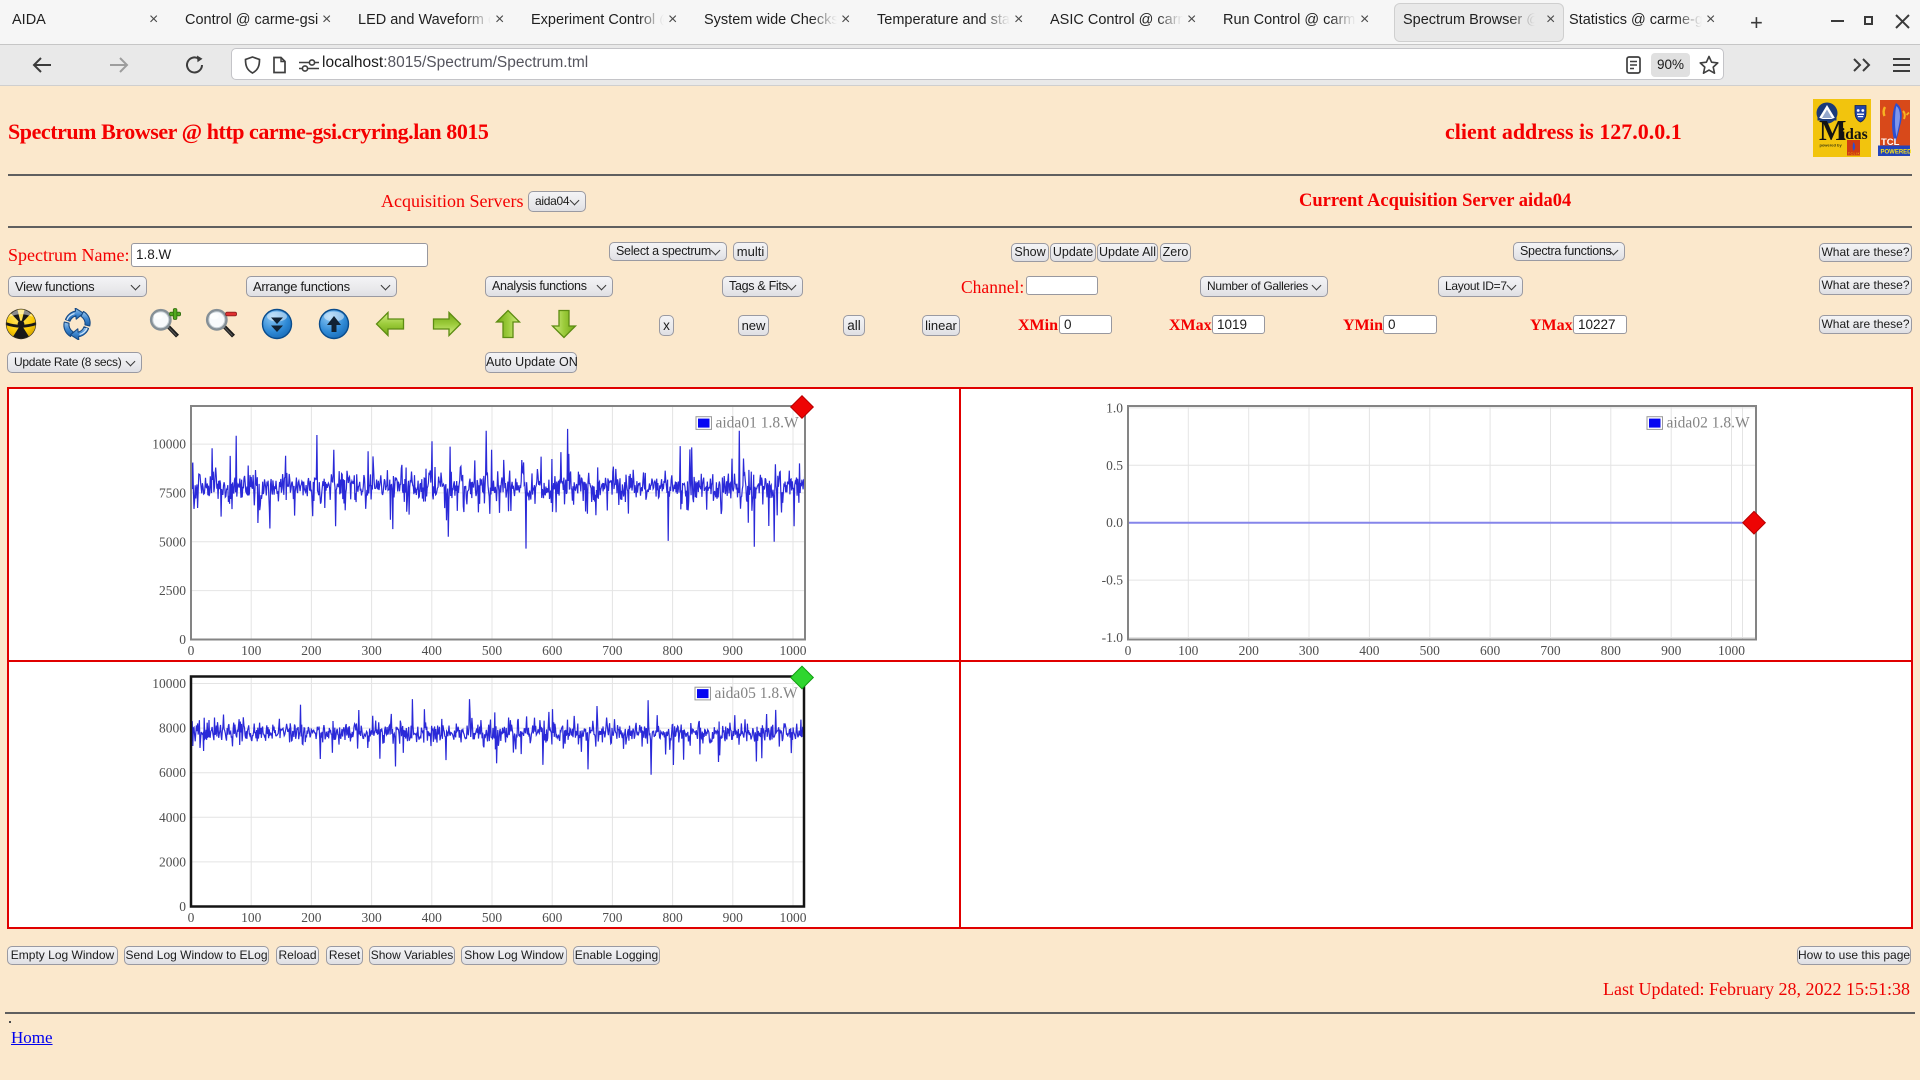 The width and height of the screenshot is (1920, 1080). What do you see at coordinates (1854, 154) in the screenshot?
I see `svg-text: T C L I K` at bounding box center [1854, 154].